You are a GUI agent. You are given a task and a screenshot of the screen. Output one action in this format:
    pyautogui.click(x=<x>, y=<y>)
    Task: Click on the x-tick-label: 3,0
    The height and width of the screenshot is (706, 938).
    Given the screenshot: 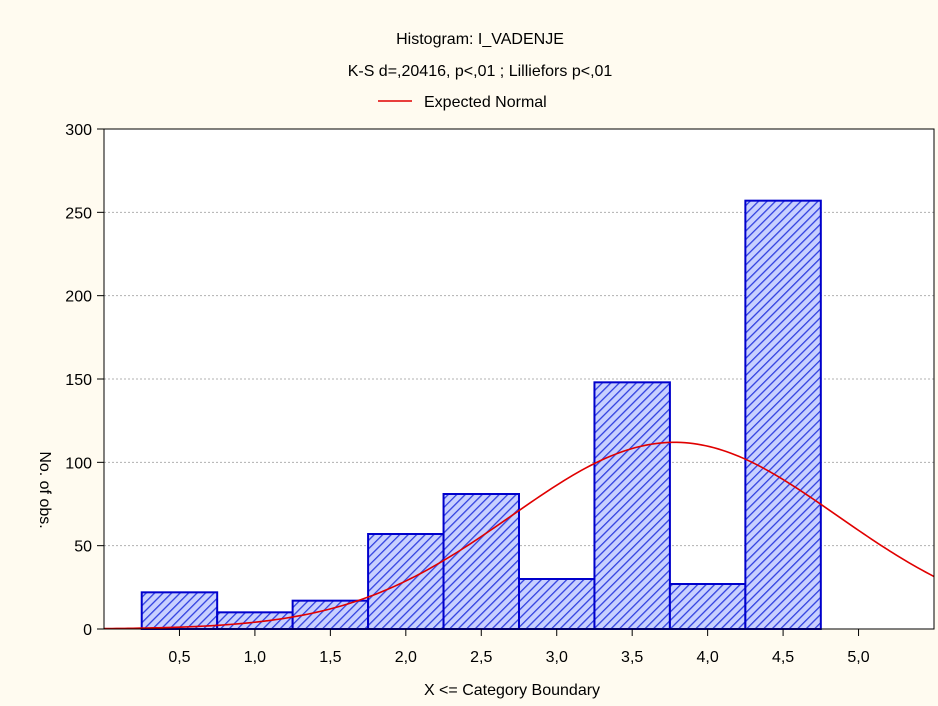 What is the action you would take?
    pyautogui.click(x=557, y=657)
    